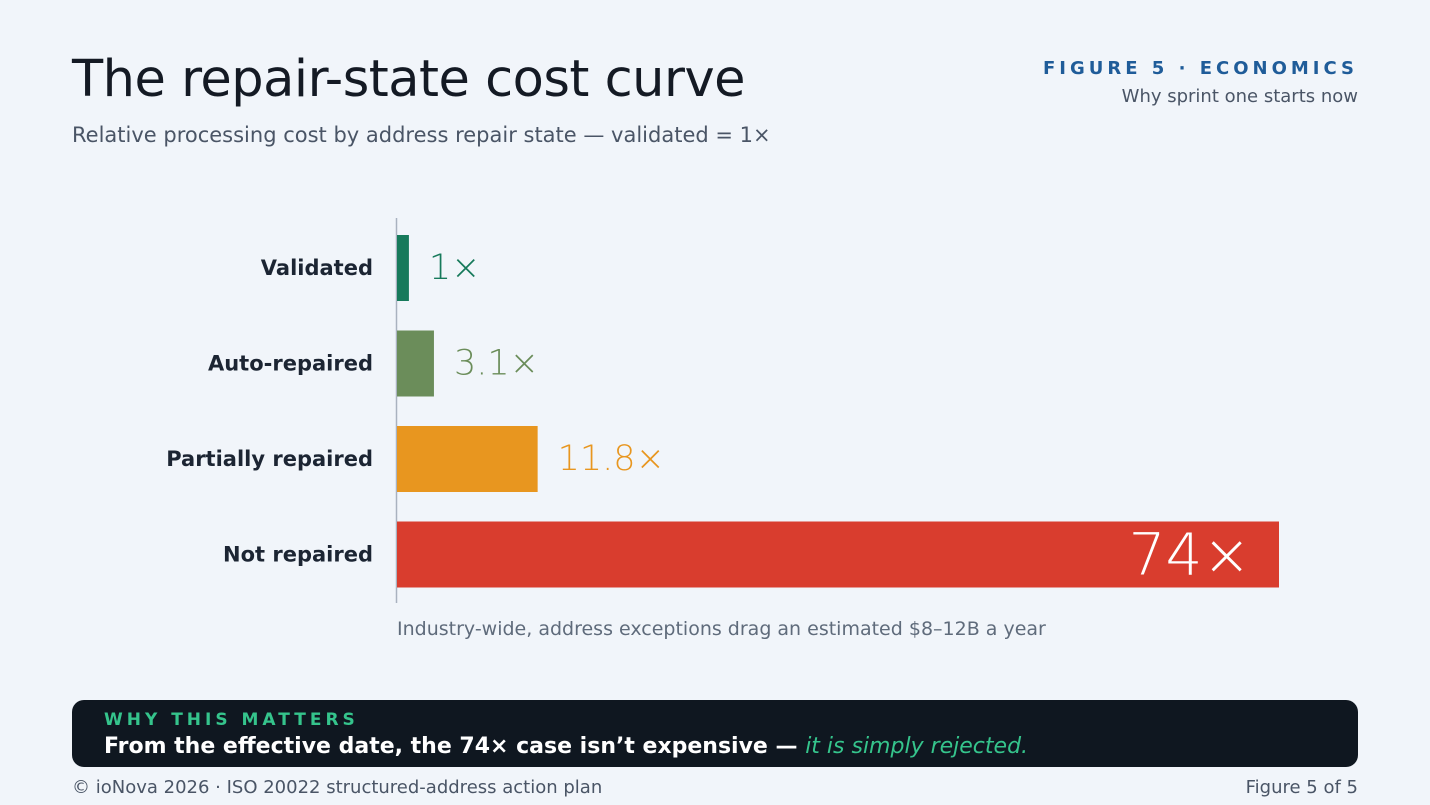  I want to click on category-label: Not repaired, so click(298, 555).